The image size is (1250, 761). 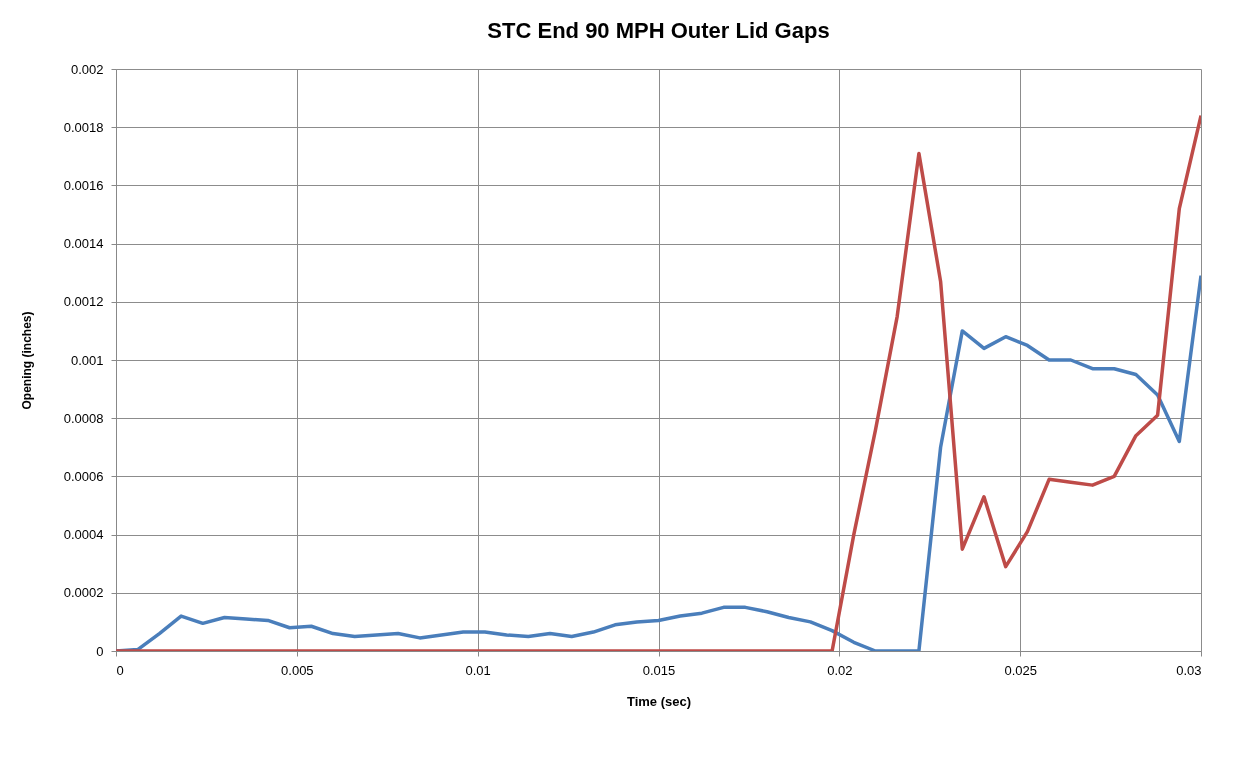 I want to click on x-tick-label: 0.02, so click(x=840, y=670).